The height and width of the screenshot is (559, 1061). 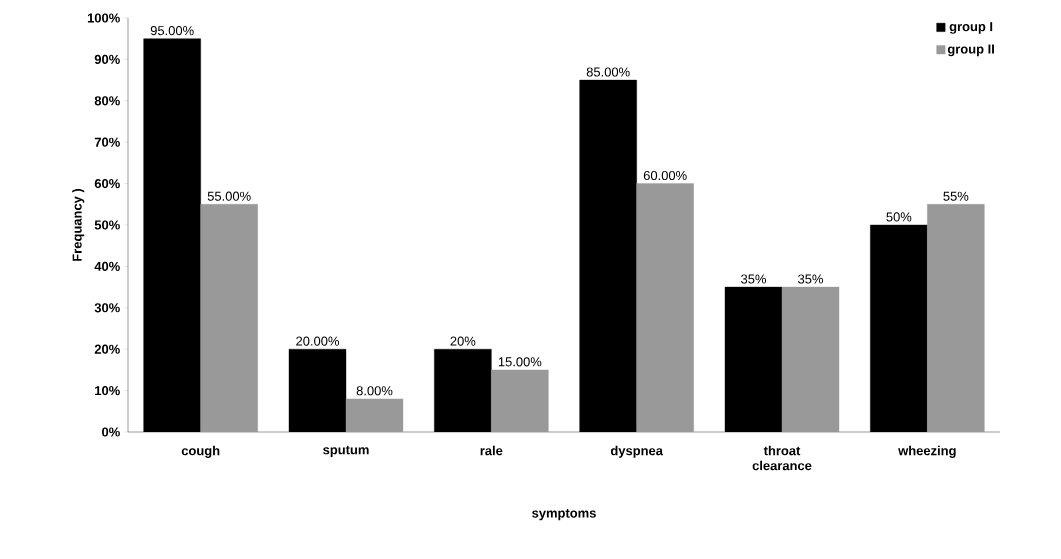 I want to click on data-label: 55.00%, so click(x=229, y=196).